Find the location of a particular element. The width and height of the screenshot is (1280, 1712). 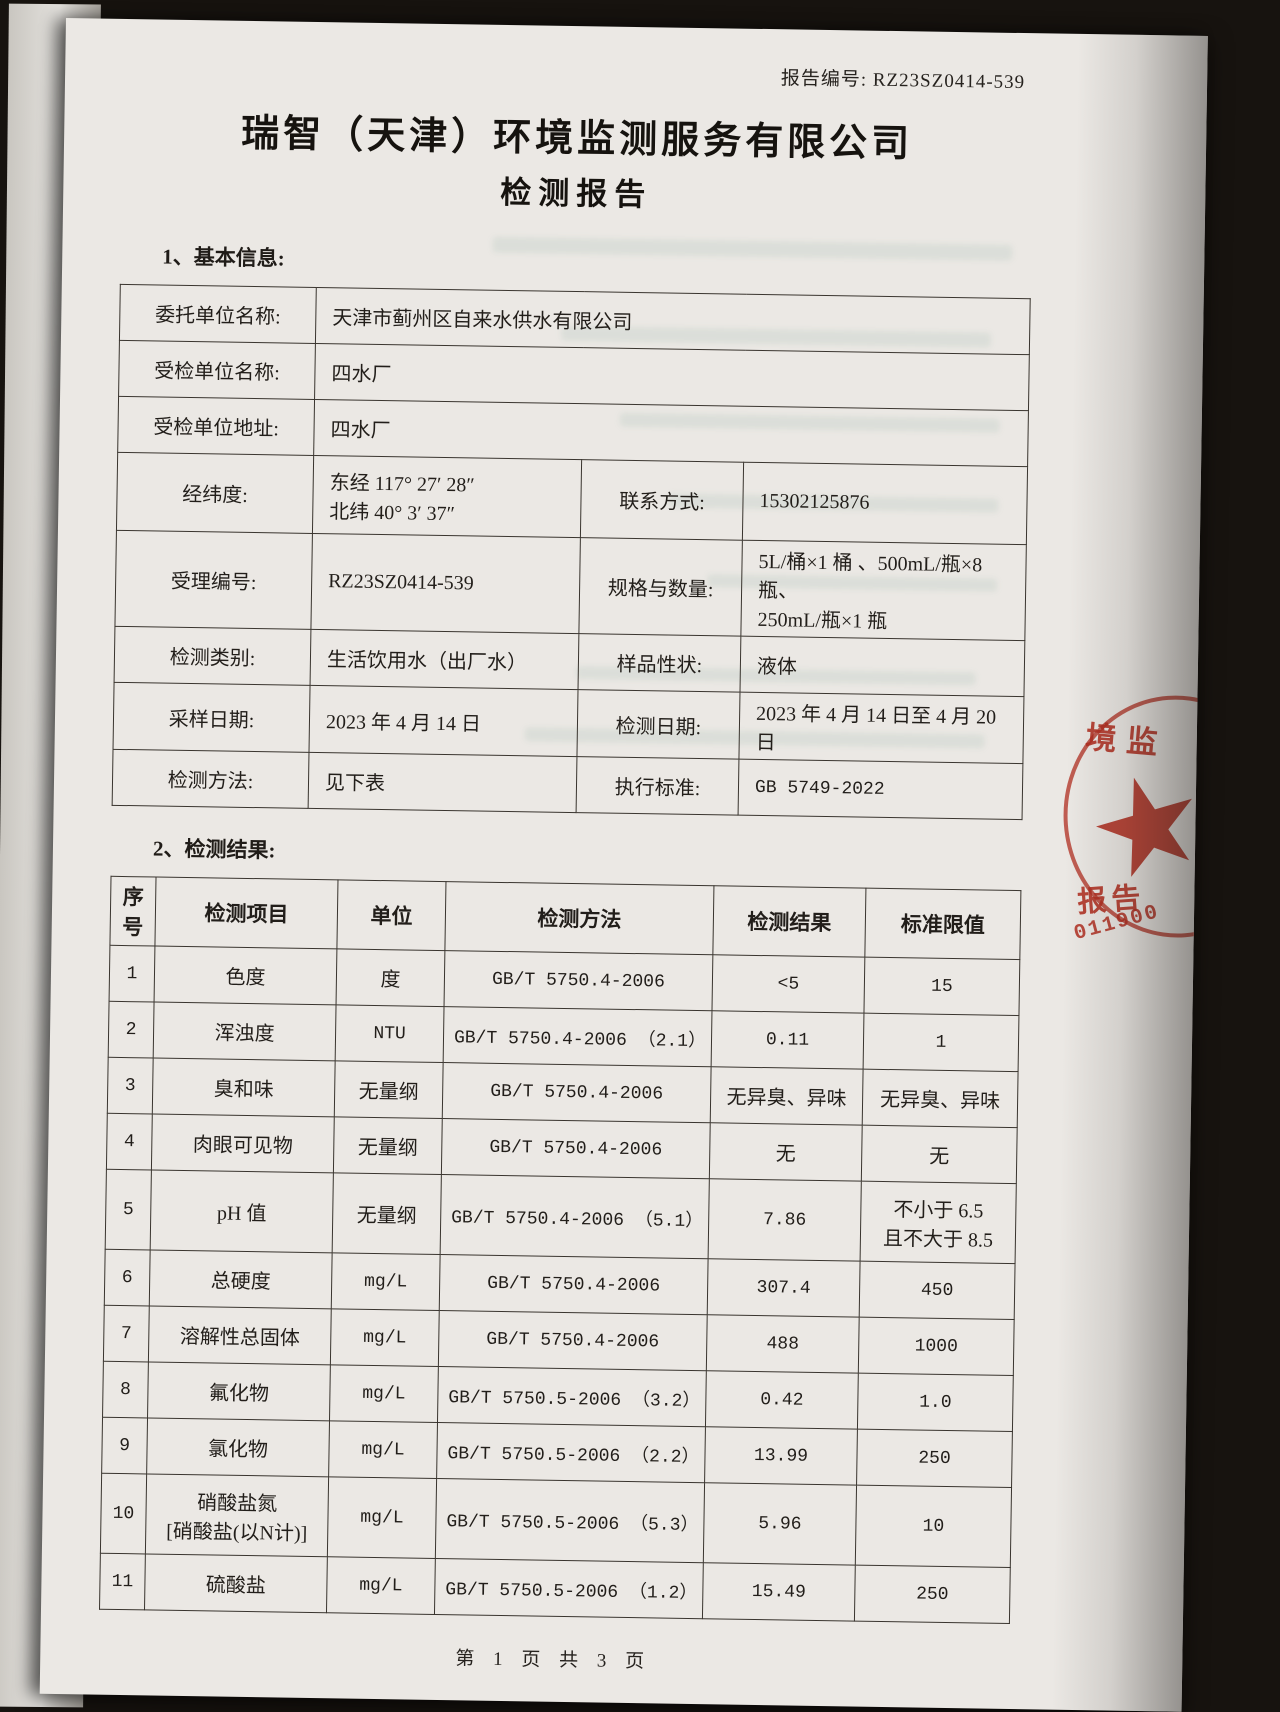

result-cell: 0.11 is located at coordinates (787, 1040).